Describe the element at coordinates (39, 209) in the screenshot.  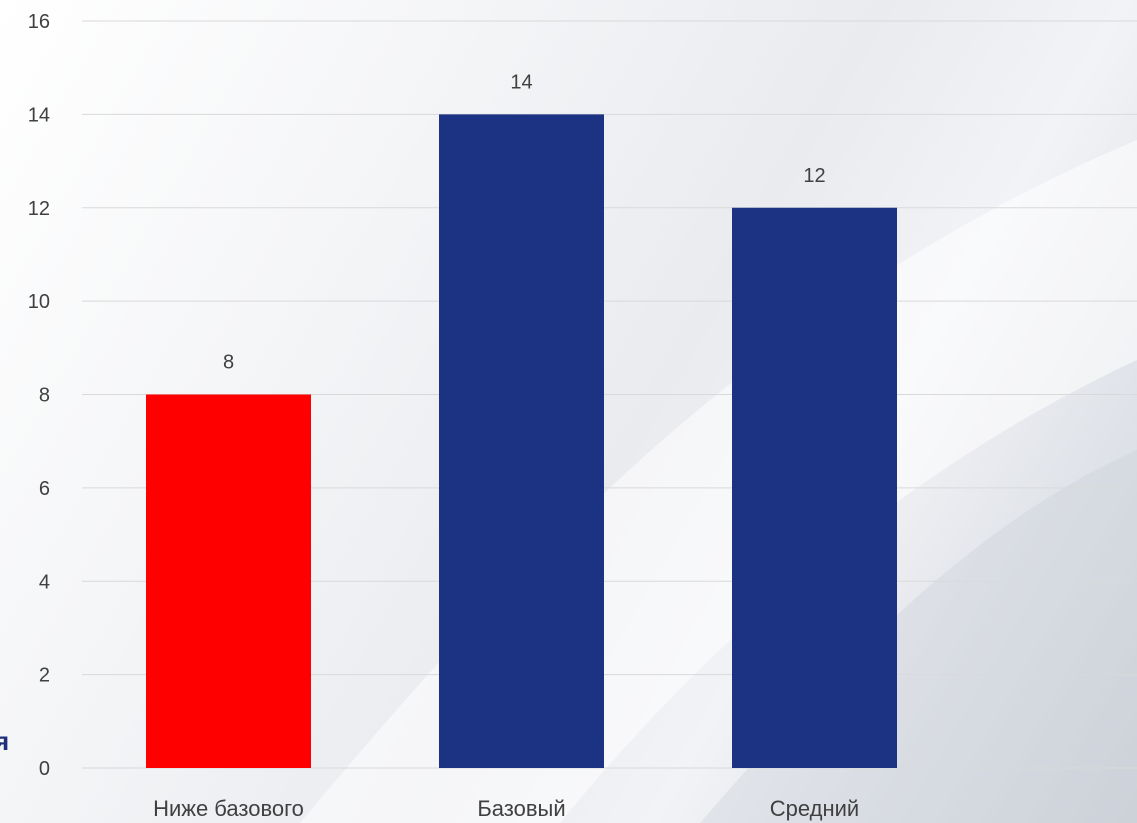
I see `y-tick-label: 12` at that location.